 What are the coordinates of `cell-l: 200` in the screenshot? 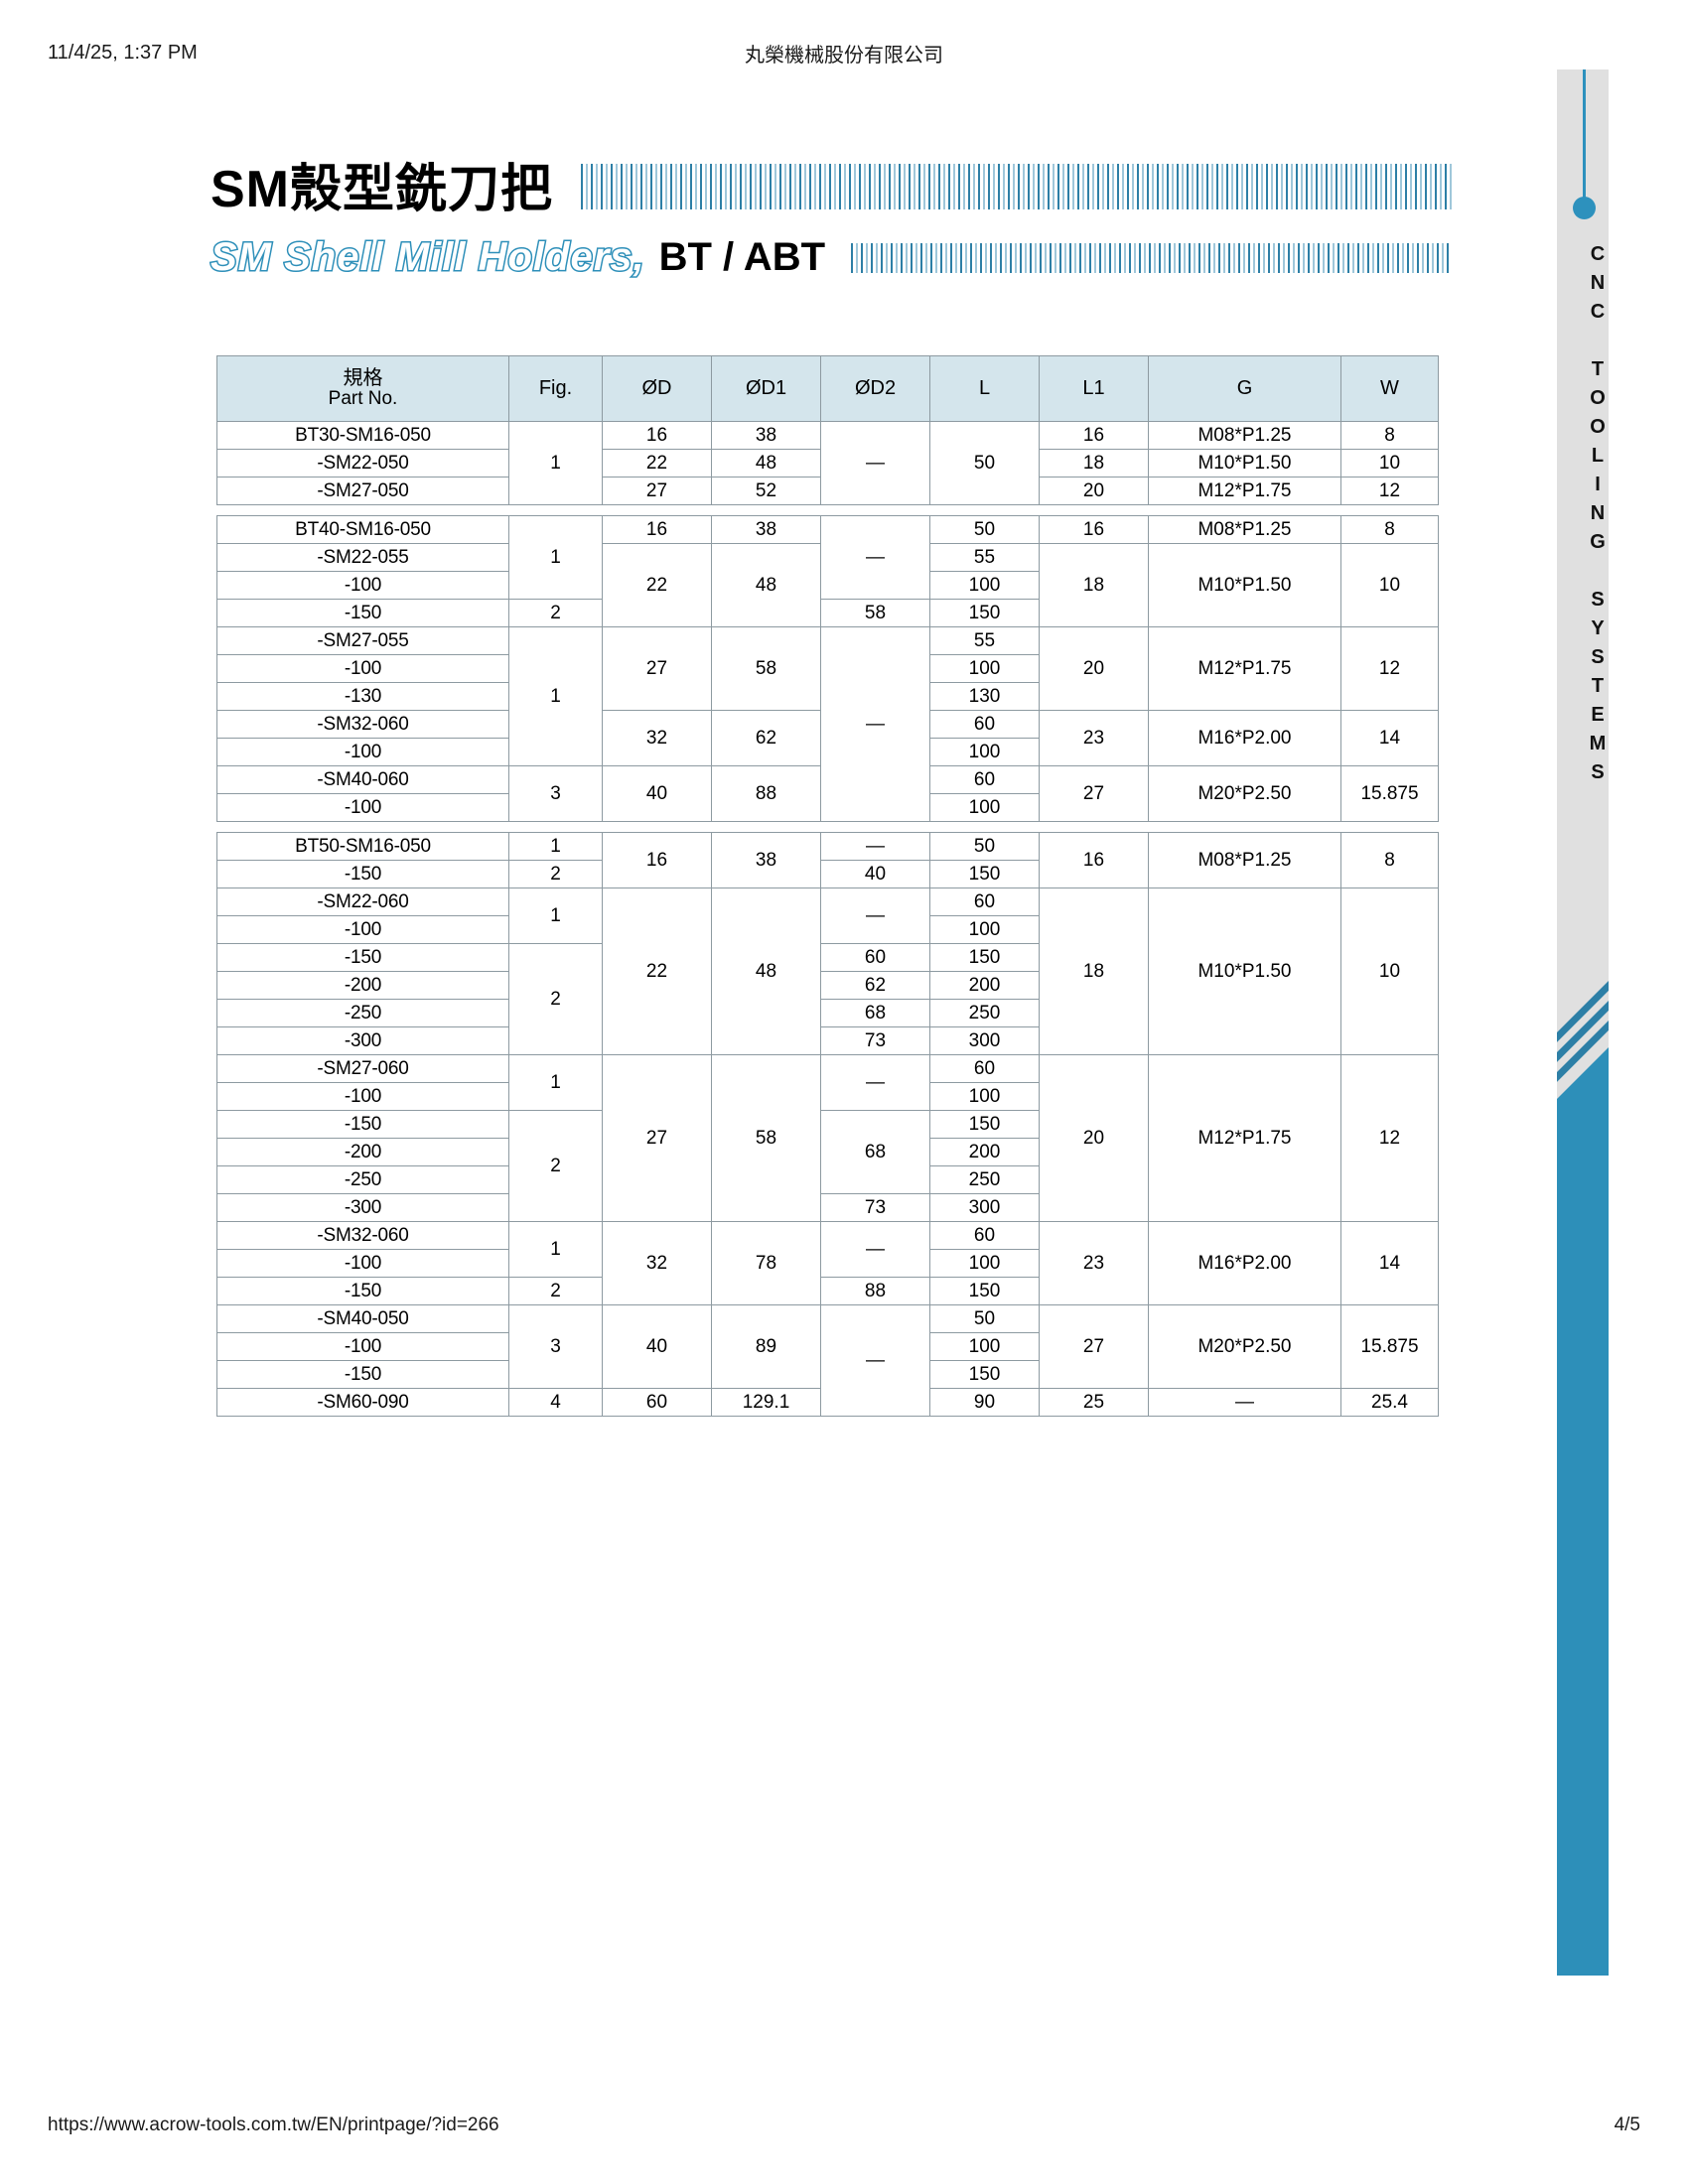 It's located at (984, 985).